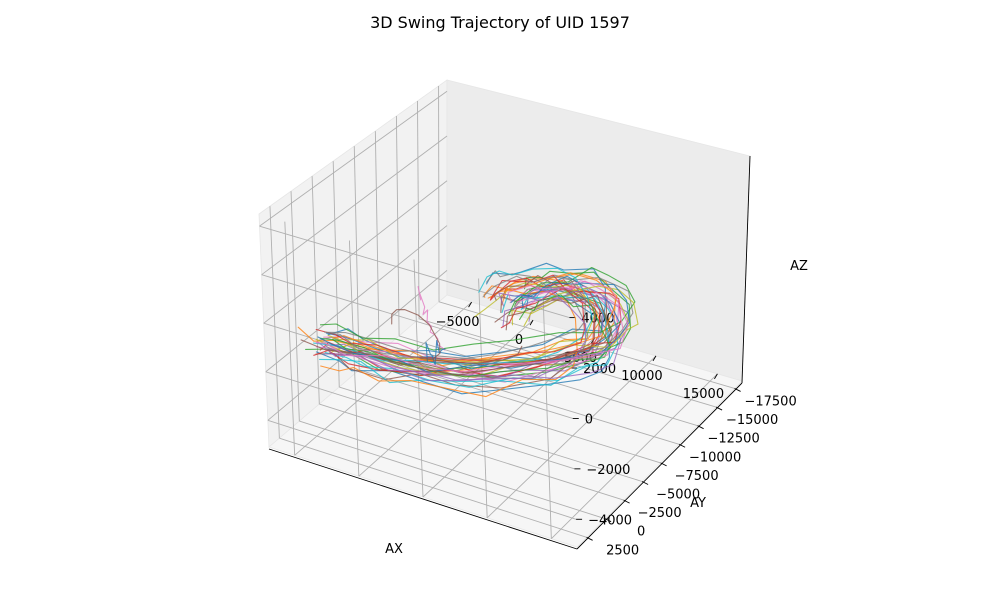  I want to click on y-tick-label: −12500, so click(733, 439).